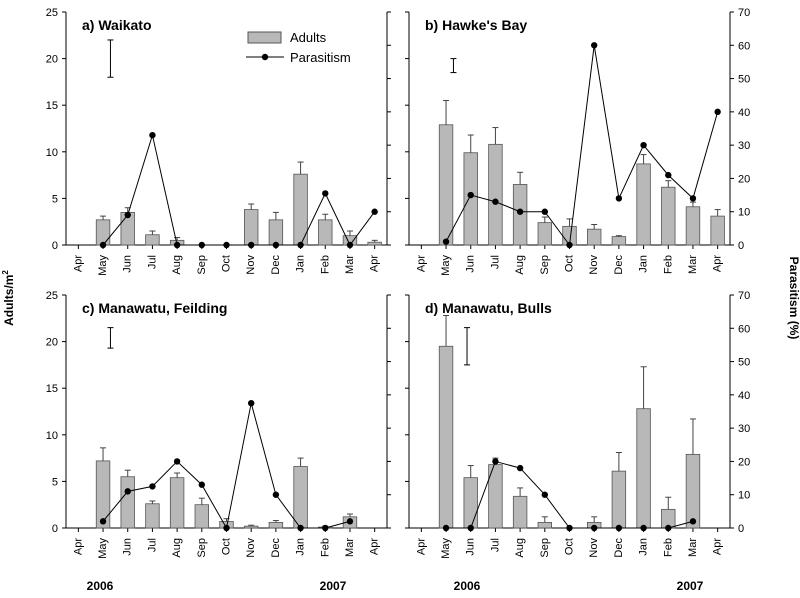 This screenshot has width=800, height=598. What do you see at coordinates (690, 586) in the screenshot?
I see `year-label-2007-right: 2007` at bounding box center [690, 586].